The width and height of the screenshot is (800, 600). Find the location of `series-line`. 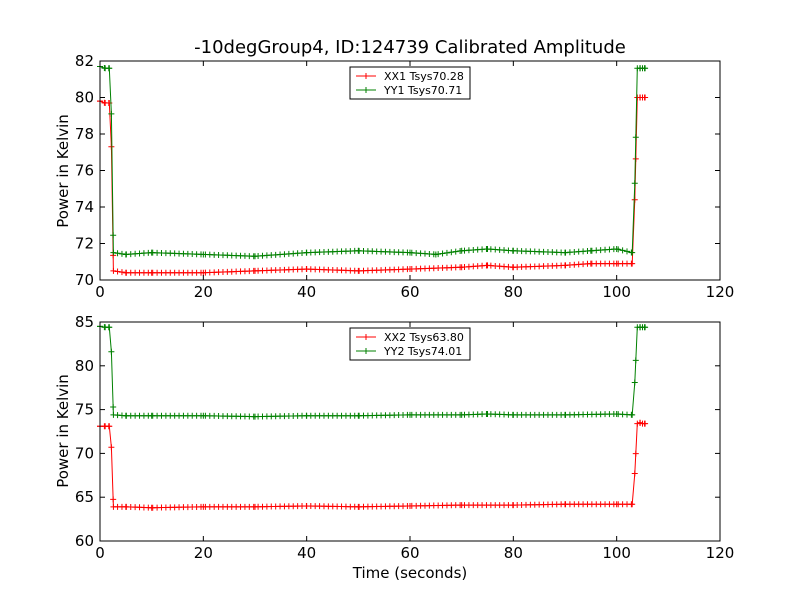

series-line is located at coordinates (373, 465).